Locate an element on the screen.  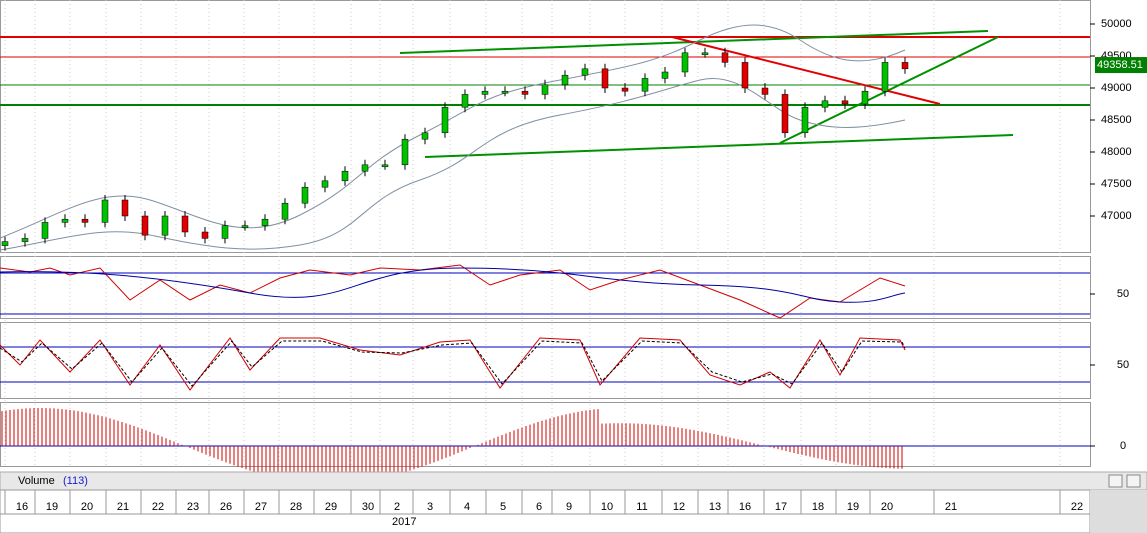
year-label: 2017 is located at coordinates (404, 522).